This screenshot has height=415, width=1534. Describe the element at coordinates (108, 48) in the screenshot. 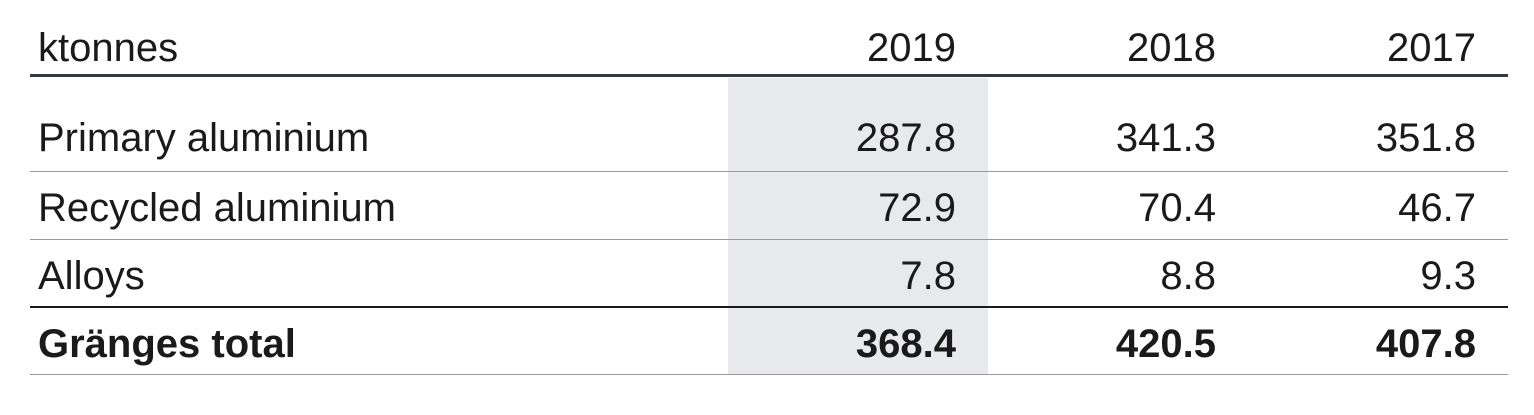

I see `unit-label: ktonnes` at that location.